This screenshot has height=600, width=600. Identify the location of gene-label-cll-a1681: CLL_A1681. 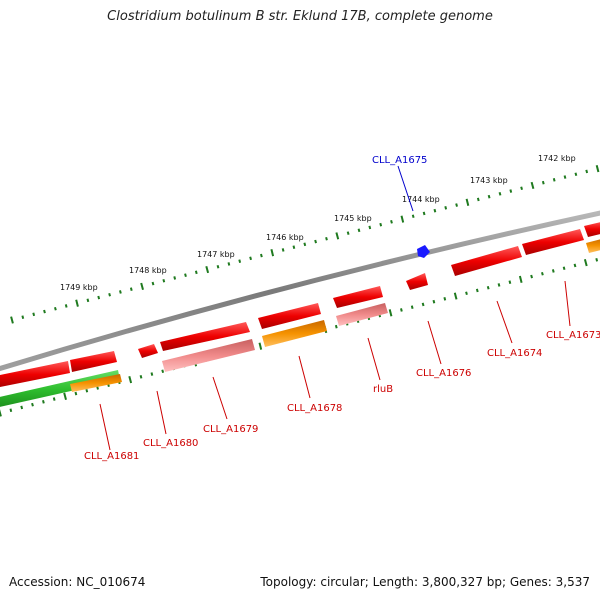
(111, 456).